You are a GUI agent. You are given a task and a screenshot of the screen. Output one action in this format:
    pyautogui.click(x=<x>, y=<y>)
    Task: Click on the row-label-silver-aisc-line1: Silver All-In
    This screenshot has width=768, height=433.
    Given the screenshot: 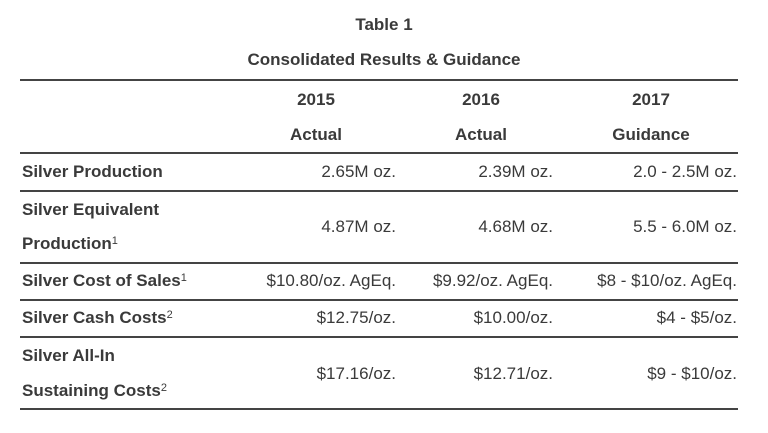 What is the action you would take?
    pyautogui.click(x=68, y=355)
    